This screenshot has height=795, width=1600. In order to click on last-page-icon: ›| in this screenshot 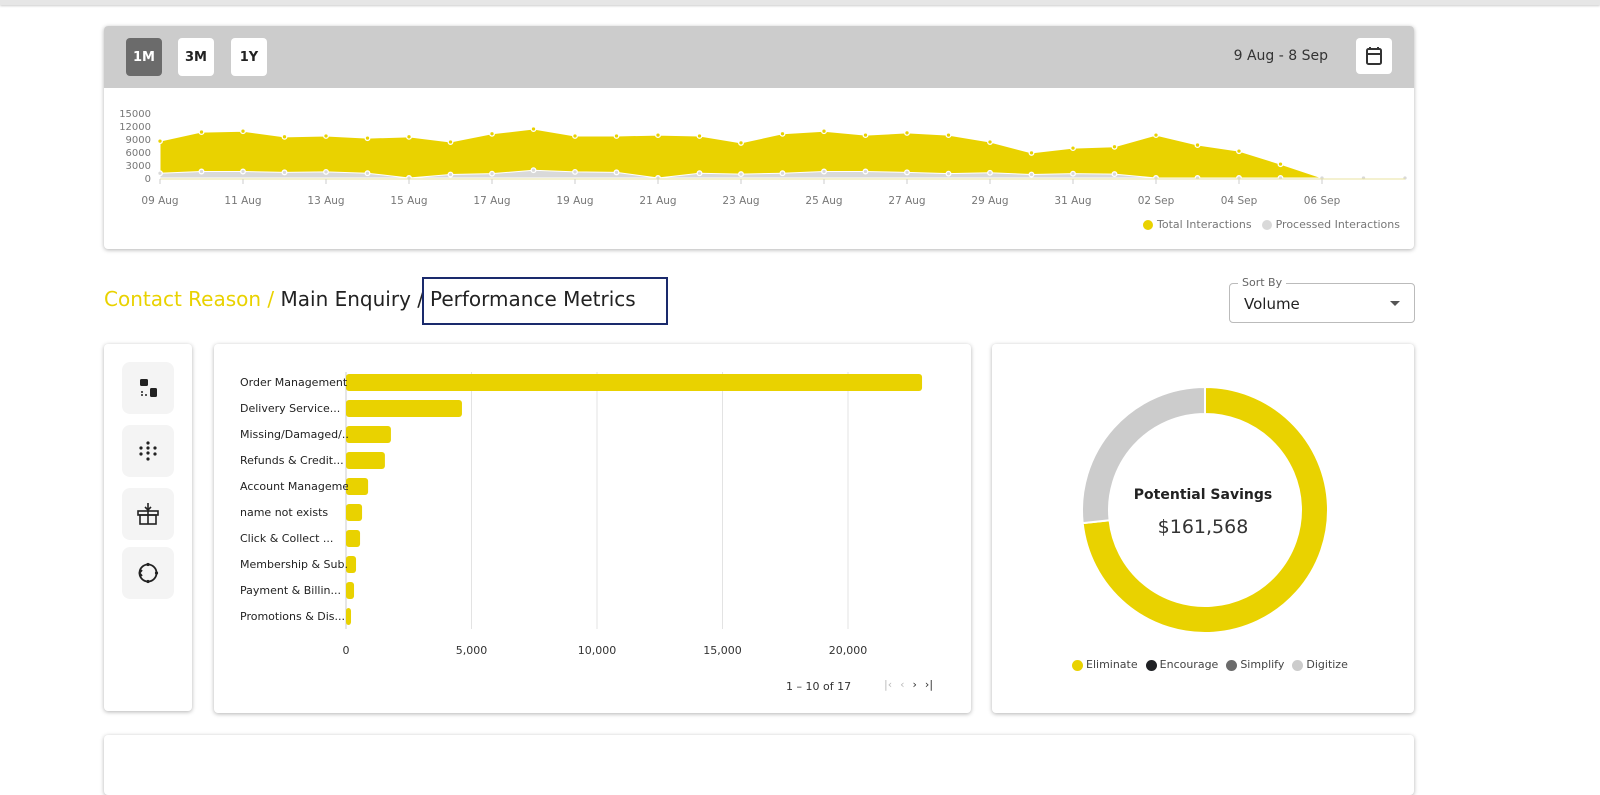, I will do `click(929, 684)`.